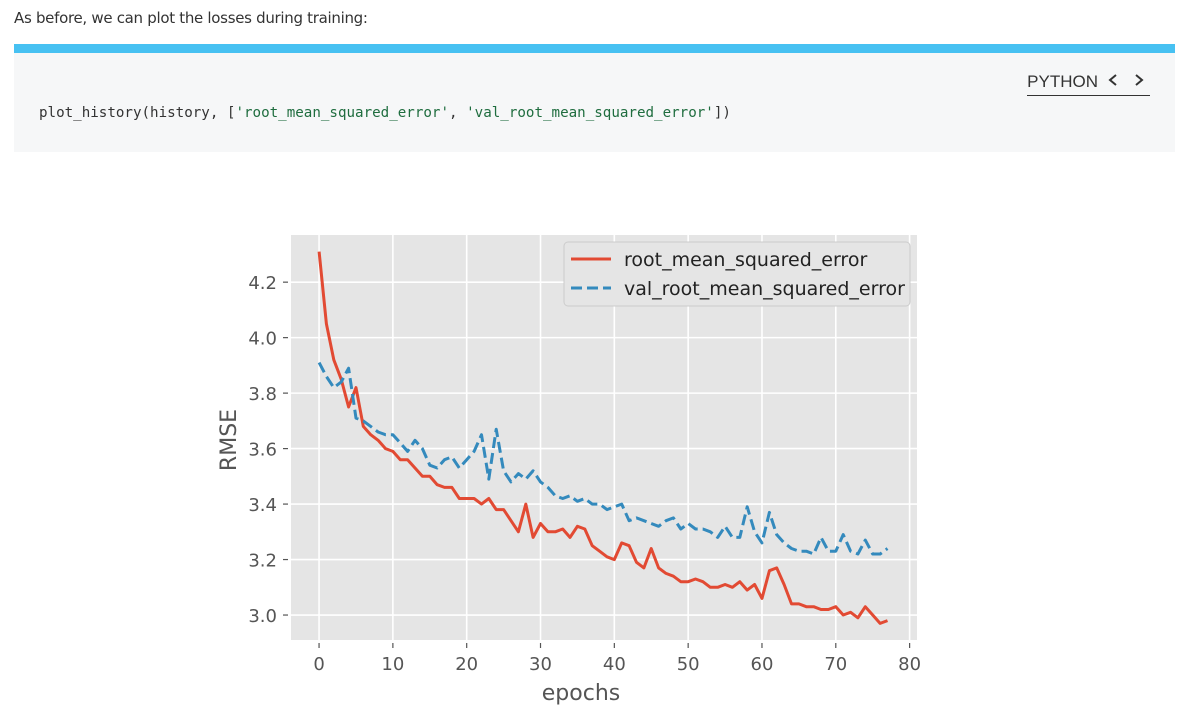  I want to click on code-block-accent-bar, so click(594, 48).